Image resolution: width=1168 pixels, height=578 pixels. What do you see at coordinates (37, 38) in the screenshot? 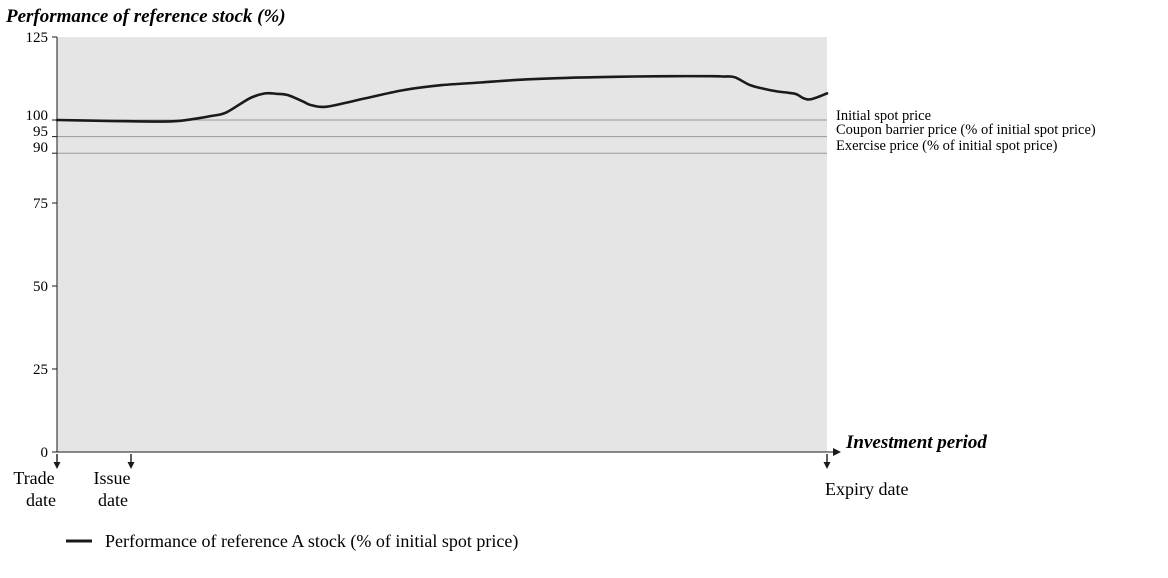
I see `y-tick-label: 125` at bounding box center [37, 38].